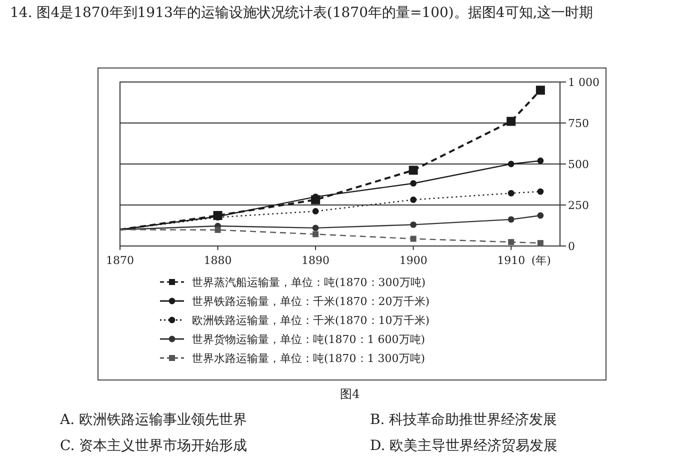 This screenshot has height=458, width=700. I want to click on y-tick-label: 500, so click(578, 164).